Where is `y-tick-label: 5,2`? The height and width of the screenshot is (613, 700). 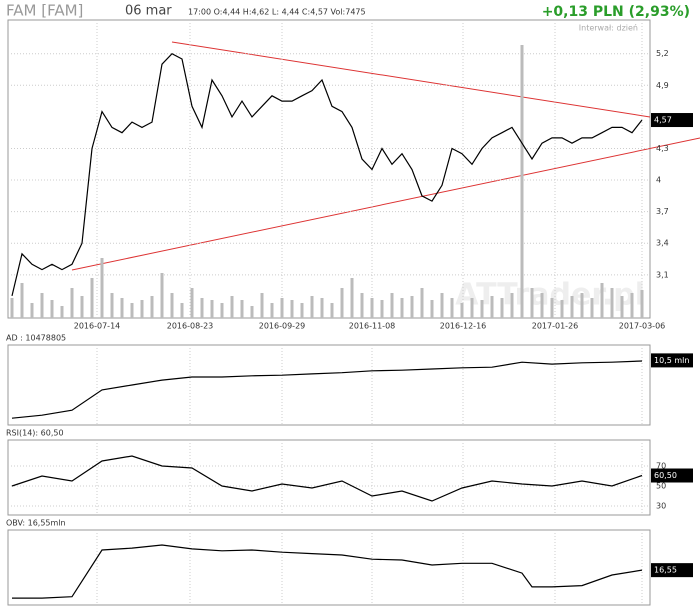
y-tick-label: 5,2 is located at coordinates (662, 53).